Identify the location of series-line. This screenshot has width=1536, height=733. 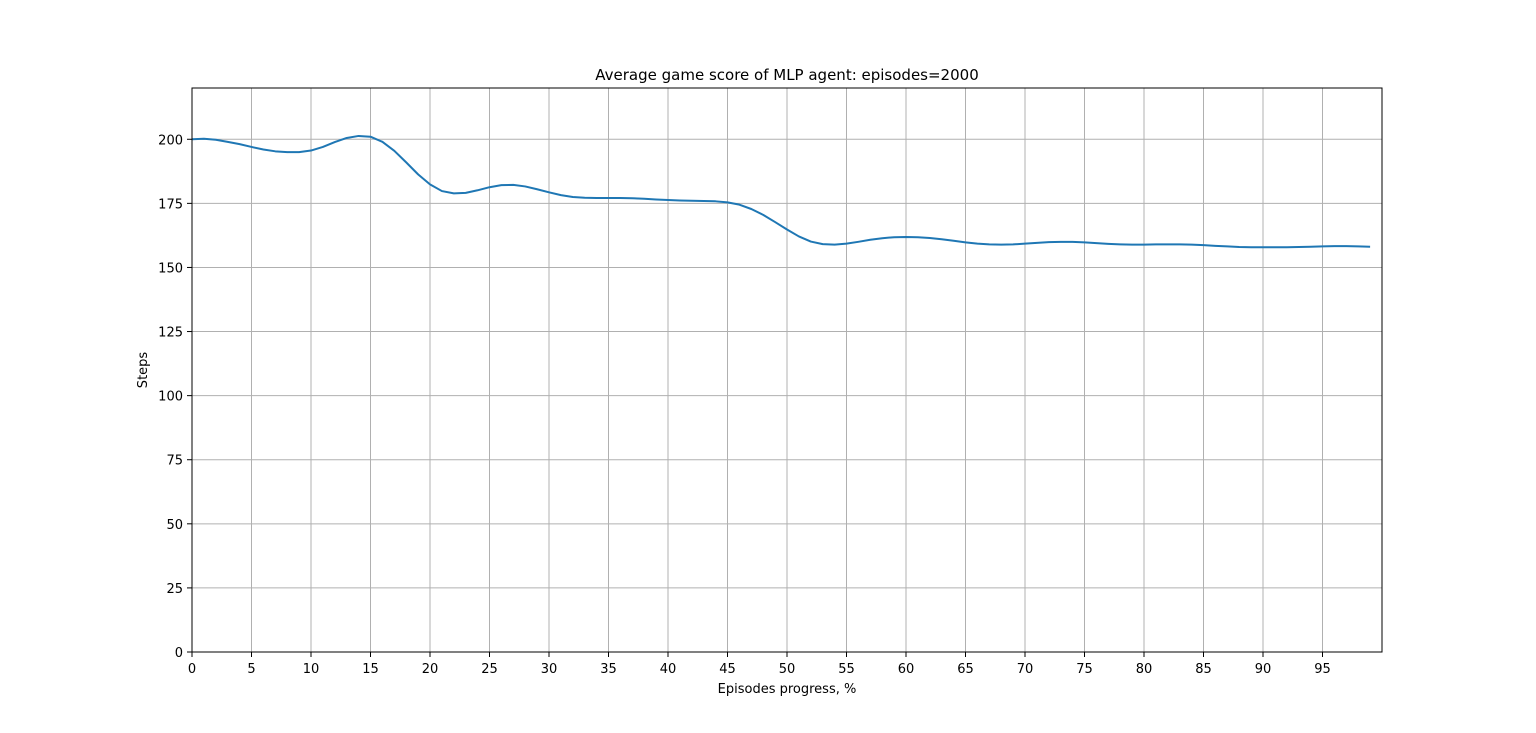
(781, 191).